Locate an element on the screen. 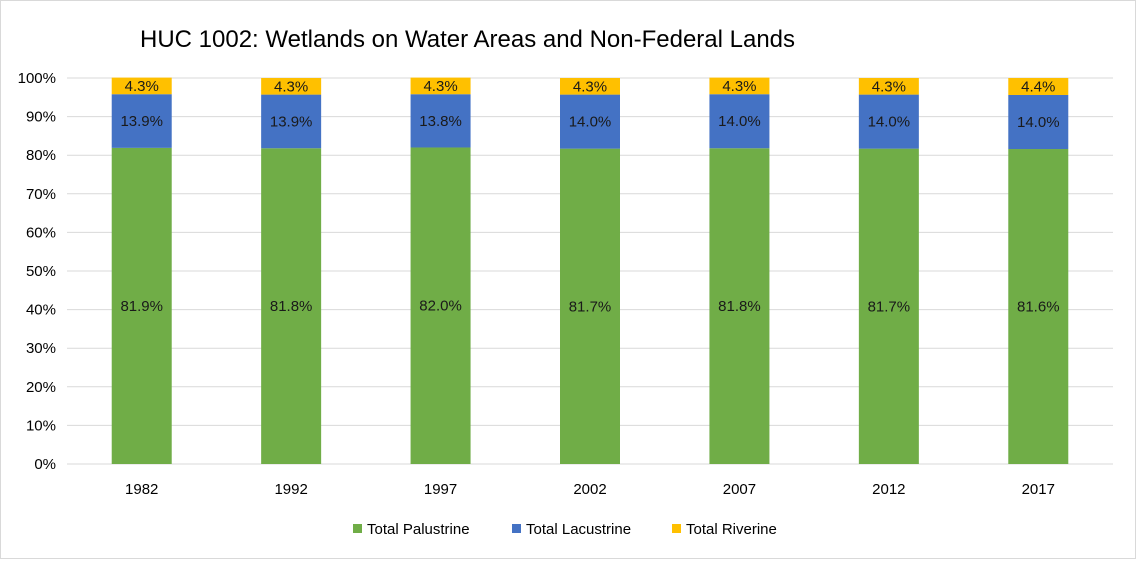  data-label: 4.4% is located at coordinates (1038, 86).